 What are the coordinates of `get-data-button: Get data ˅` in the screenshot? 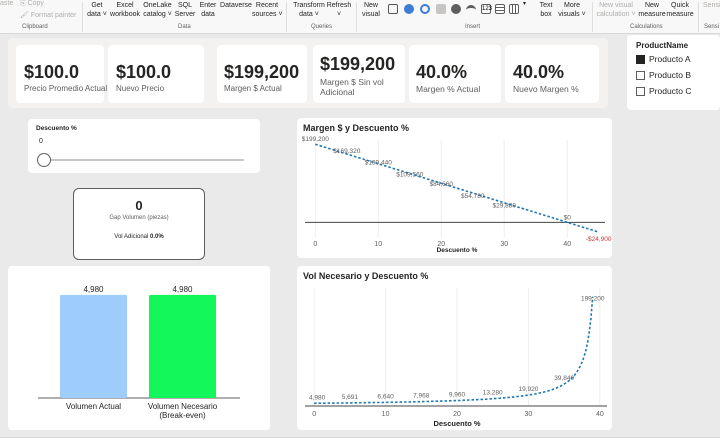 It's located at (97, 10).